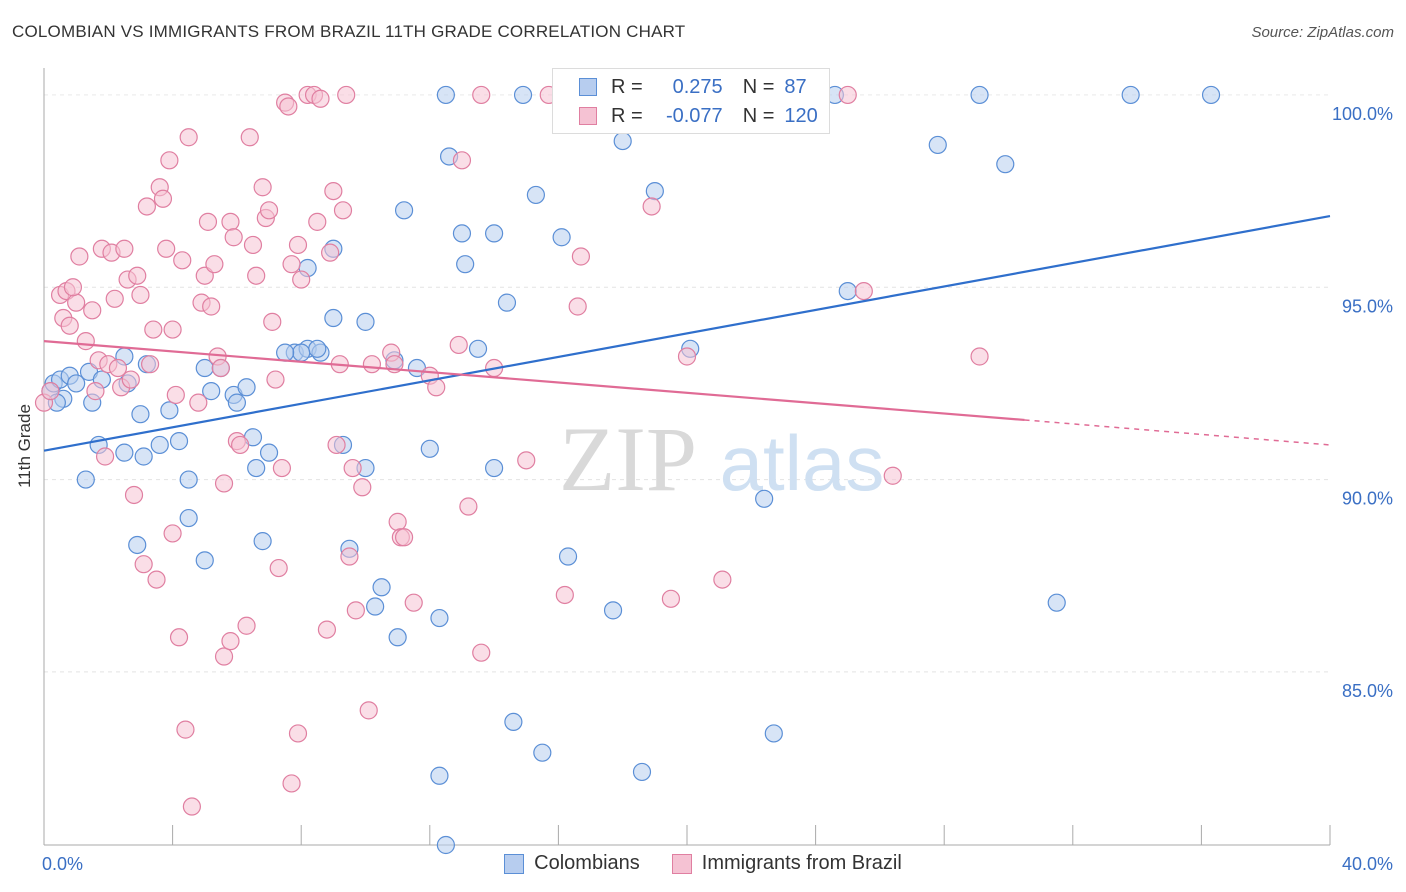 The image size is (1406, 892). Describe the element at coordinates (628, 459) in the screenshot. I see `watermark-zip: ZIP` at that location.